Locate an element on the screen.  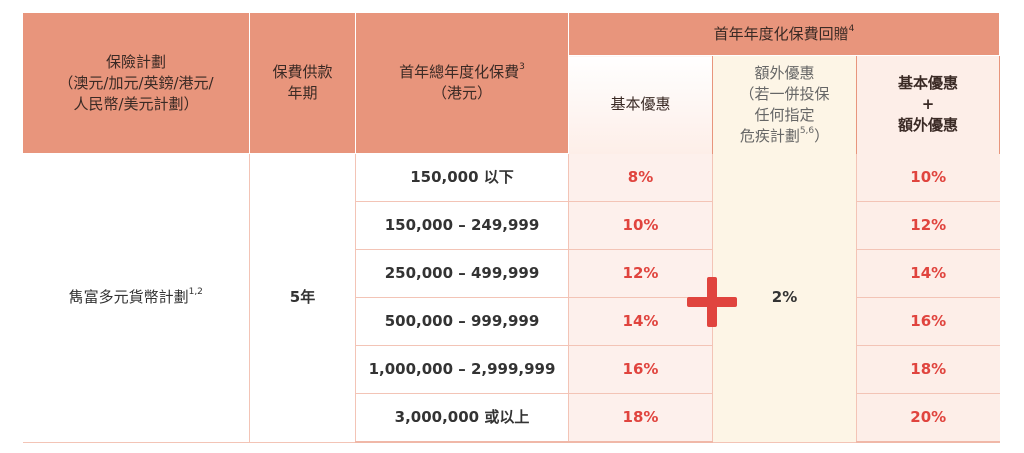
text-line: 危疾計劃5,6） is located at coordinates (784, 135).